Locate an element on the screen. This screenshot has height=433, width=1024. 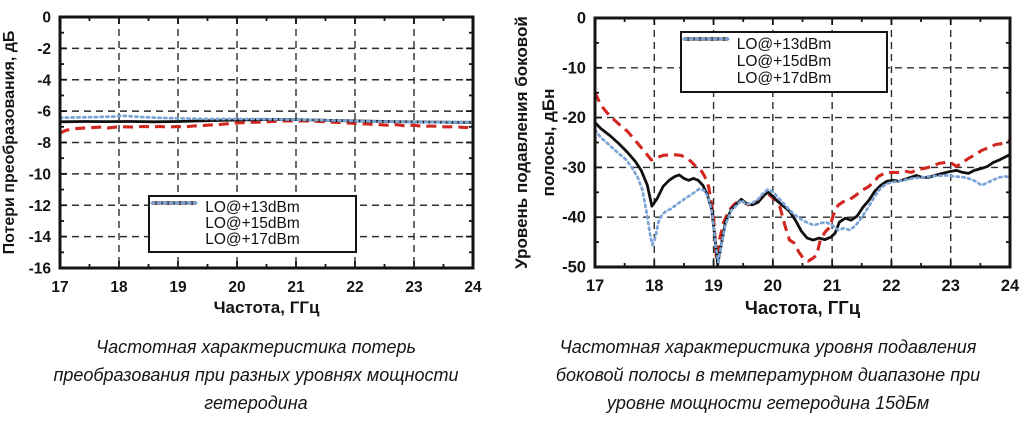
series-group is located at coordinates (266, 124).